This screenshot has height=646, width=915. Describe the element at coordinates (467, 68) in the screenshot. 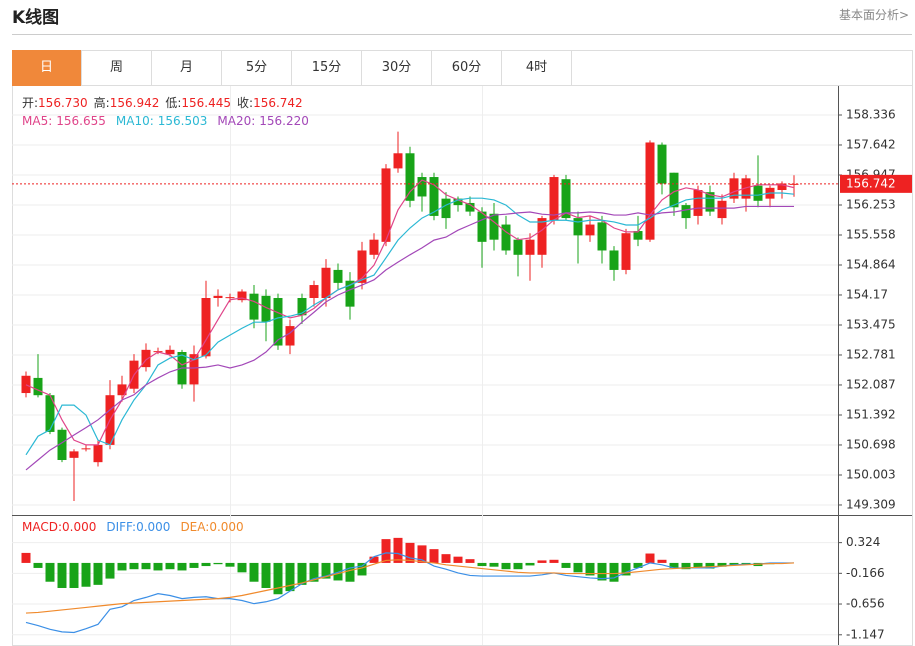

I see `tab: 60分` at that location.